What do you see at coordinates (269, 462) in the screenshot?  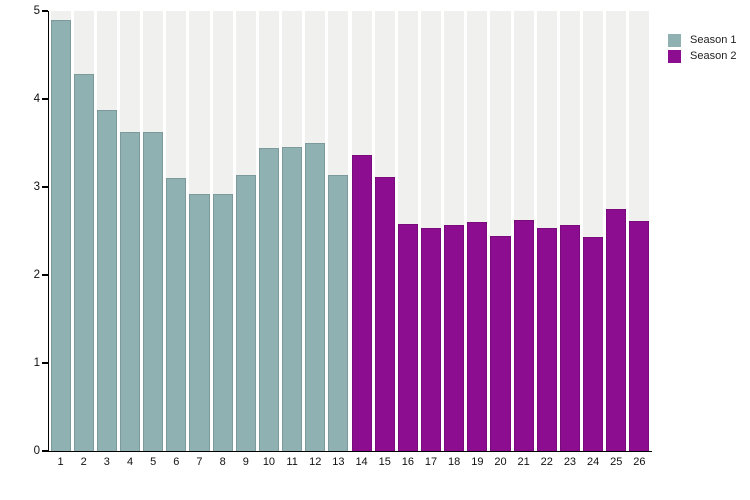 I see `x-tick-label-10: 10` at bounding box center [269, 462].